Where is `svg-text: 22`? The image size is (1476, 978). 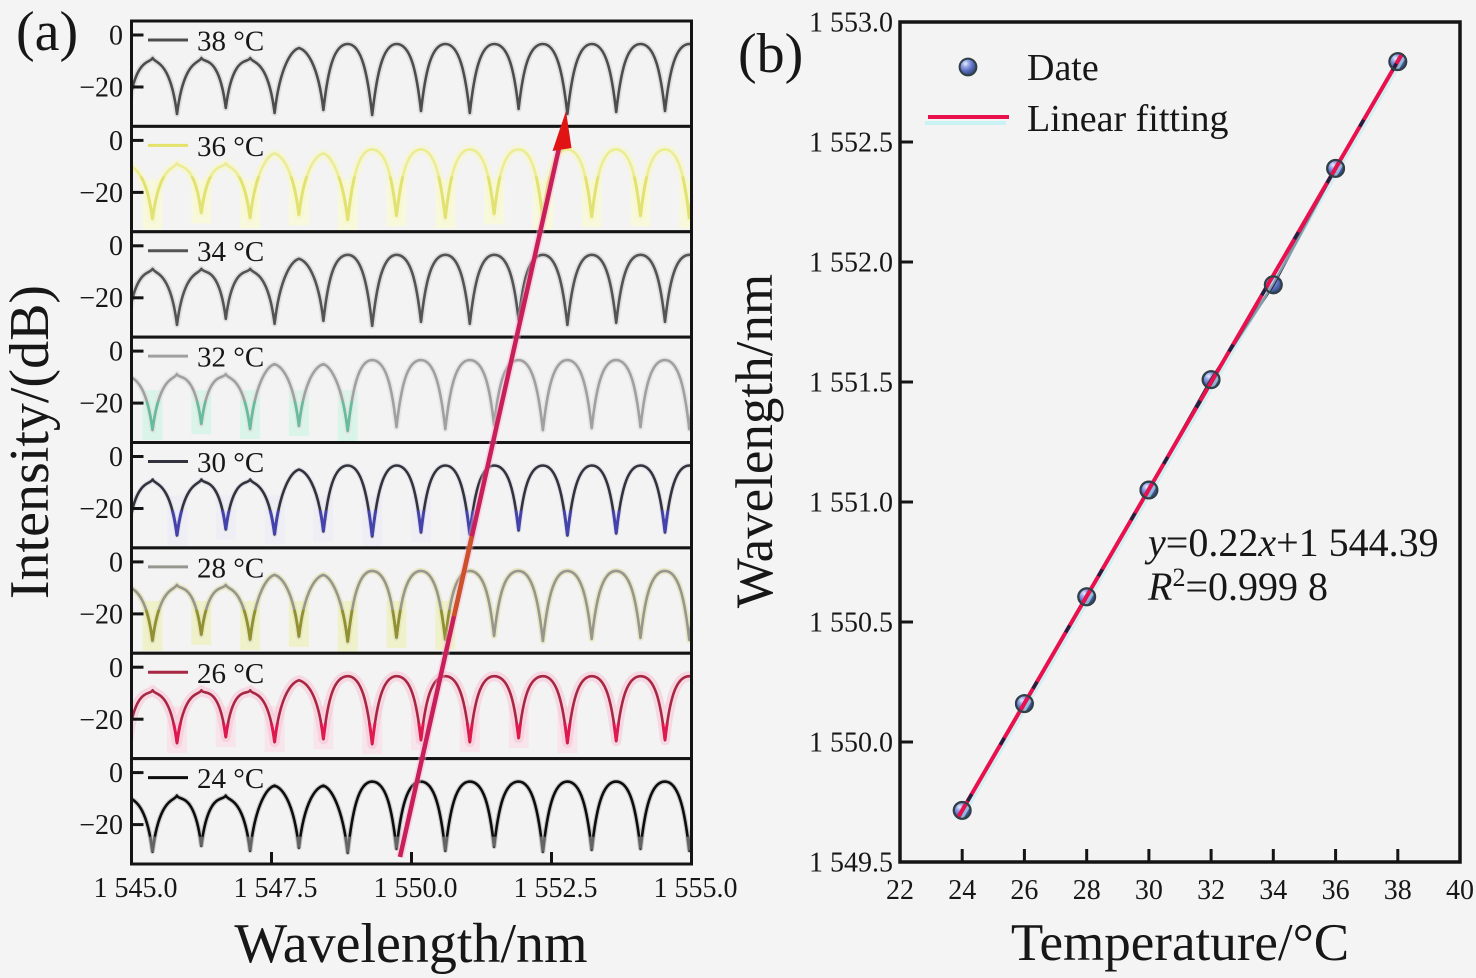 svg-text: 22 is located at coordinates (900, 890).